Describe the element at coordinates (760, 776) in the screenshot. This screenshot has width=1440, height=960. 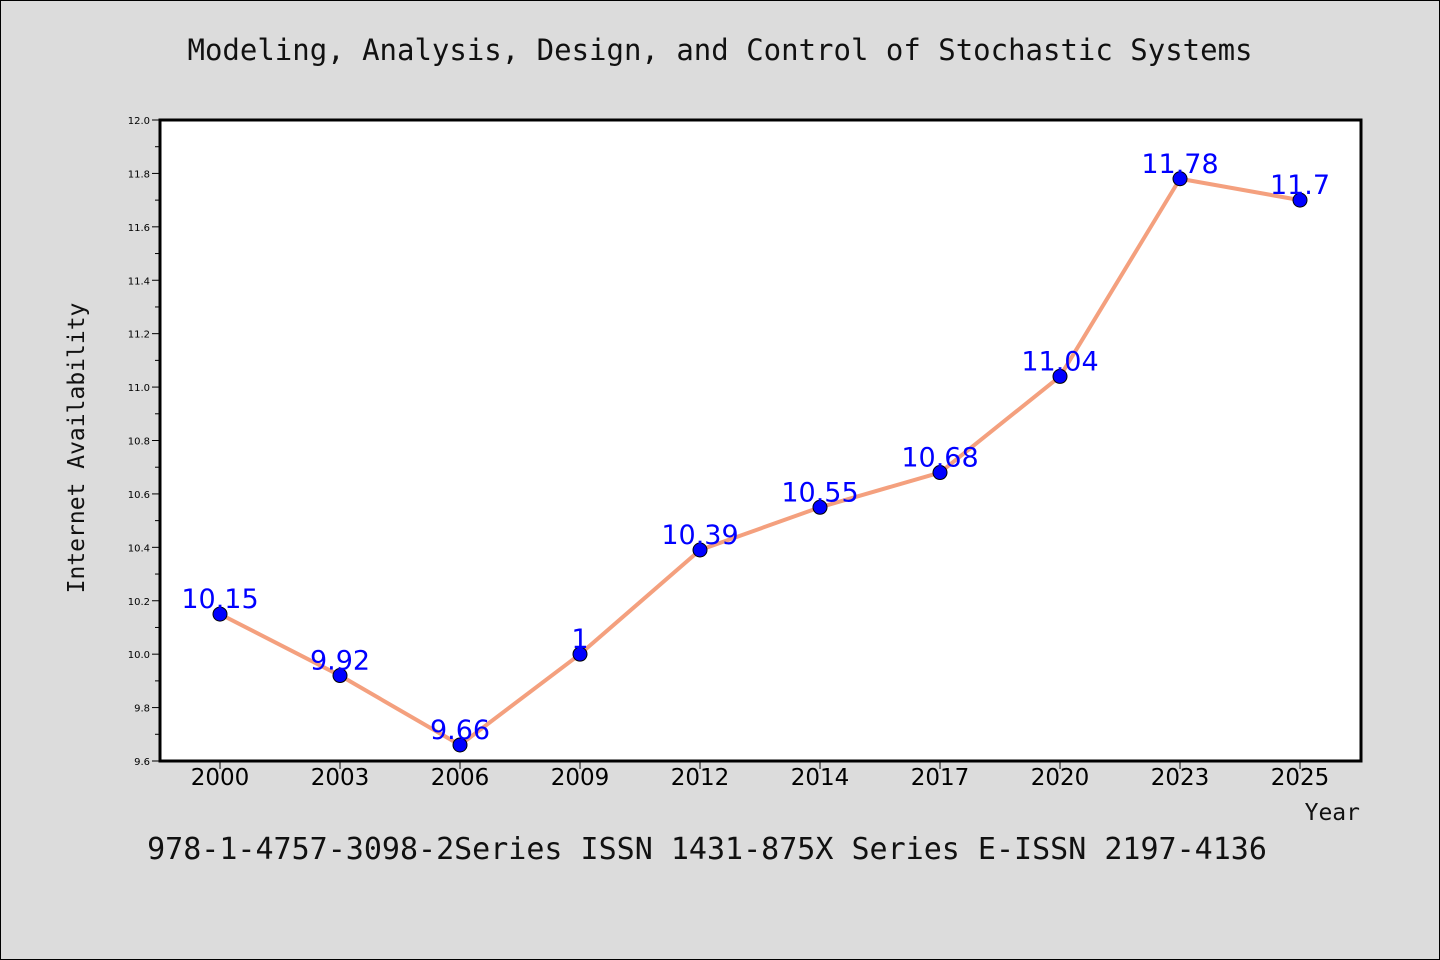
I see `x-axis: 2000 2003 2006 2009 2012 2014 2017 2020 2023 2025` at that location.